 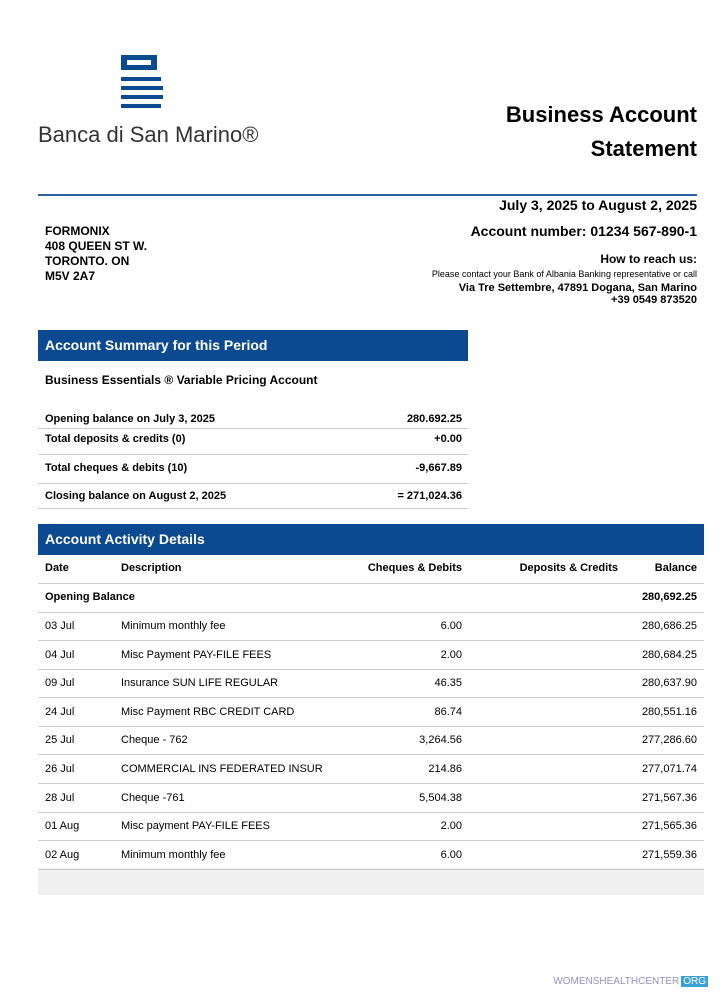 I want to click on debit: 5,504.38, so click(x=440, y=797).